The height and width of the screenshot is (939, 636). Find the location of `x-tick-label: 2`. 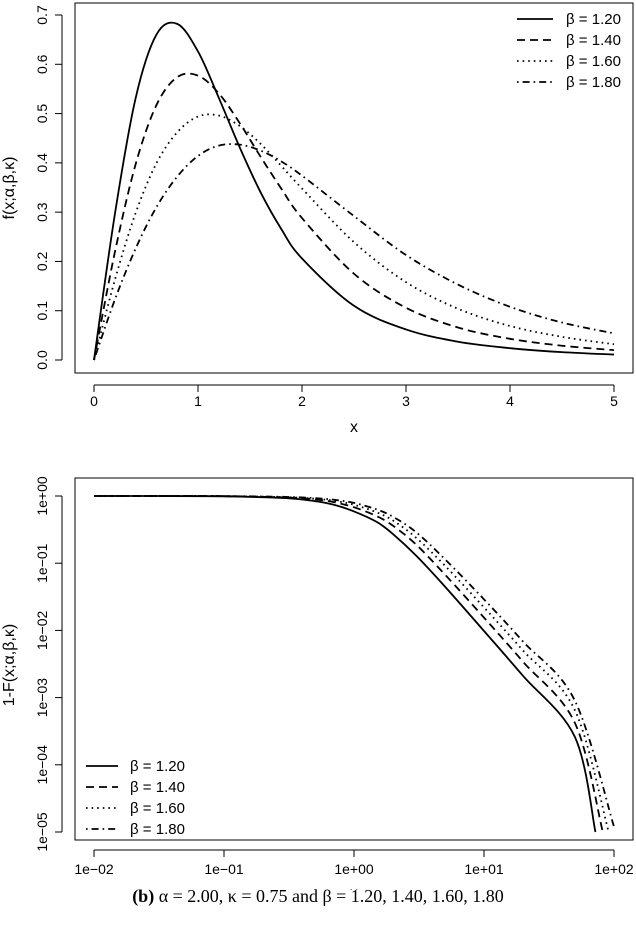

x-tick-label: 2 is located at coordinates (302, 401).